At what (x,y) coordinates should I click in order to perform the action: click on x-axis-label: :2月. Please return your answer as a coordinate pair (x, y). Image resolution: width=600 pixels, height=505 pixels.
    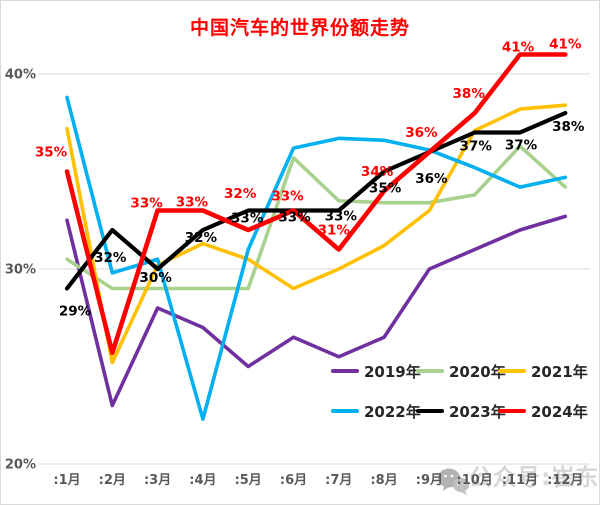
    Looking at the image, I should click on (112, 480).